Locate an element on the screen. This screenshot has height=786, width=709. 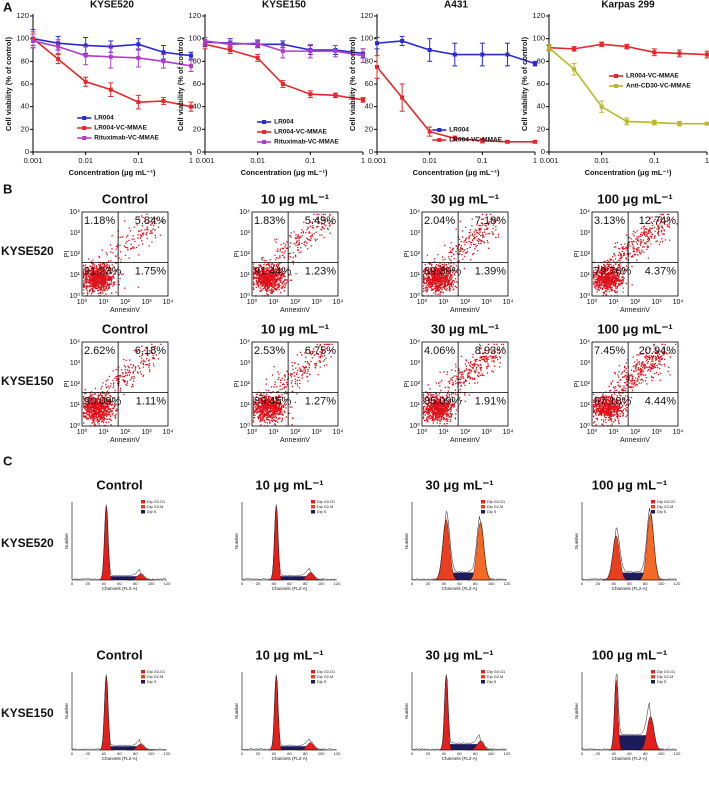
plot-title: 10 μg mL⁻¹ is located at coordinates (295, 328).